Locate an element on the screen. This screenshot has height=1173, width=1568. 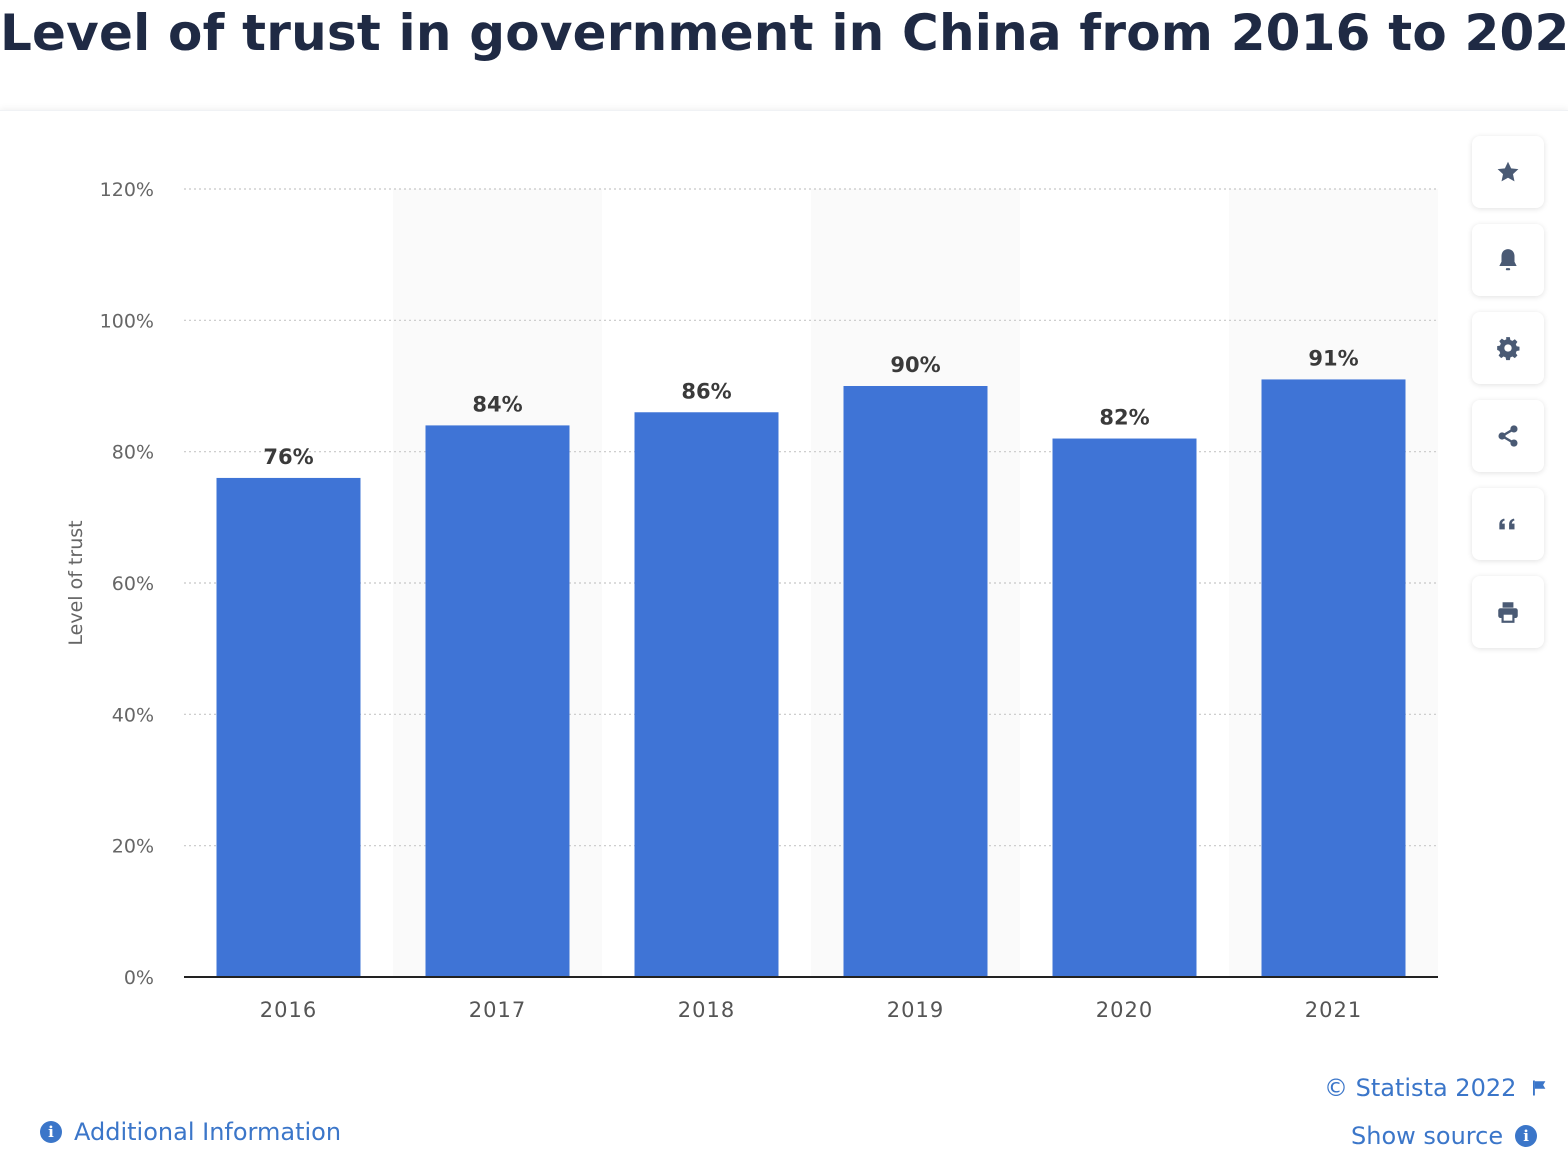
bar-2021 is located at coordinates (1333, 678).